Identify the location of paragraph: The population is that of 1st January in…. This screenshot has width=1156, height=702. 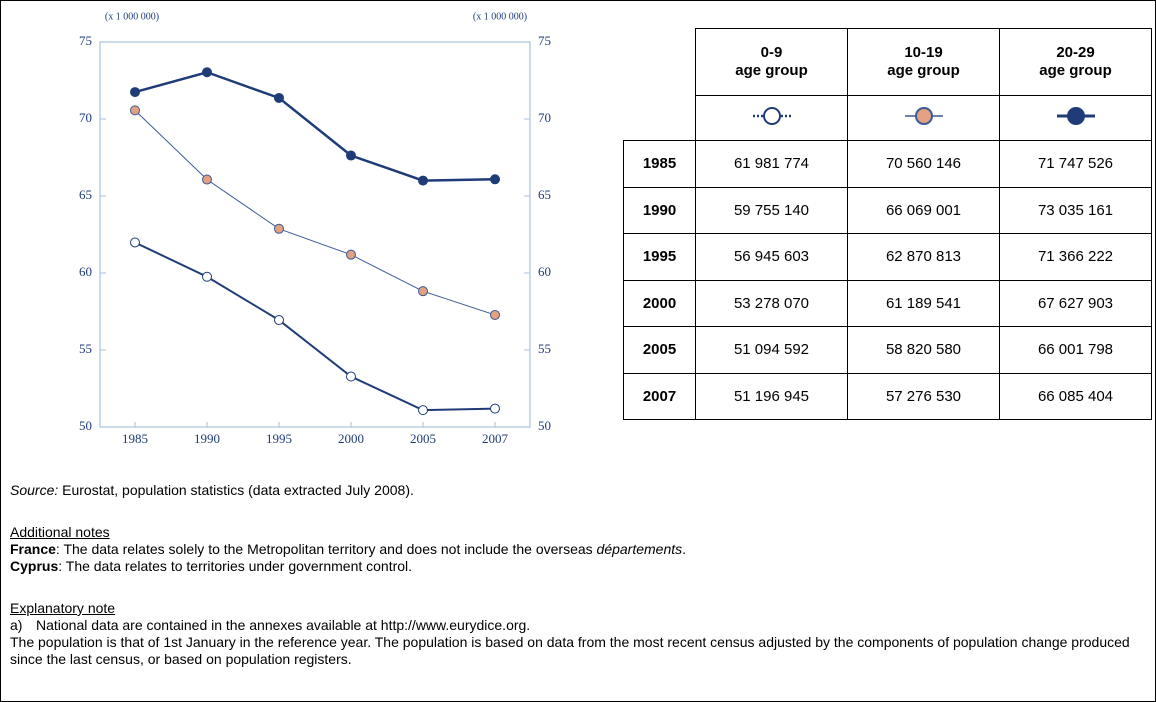
(570, 650).